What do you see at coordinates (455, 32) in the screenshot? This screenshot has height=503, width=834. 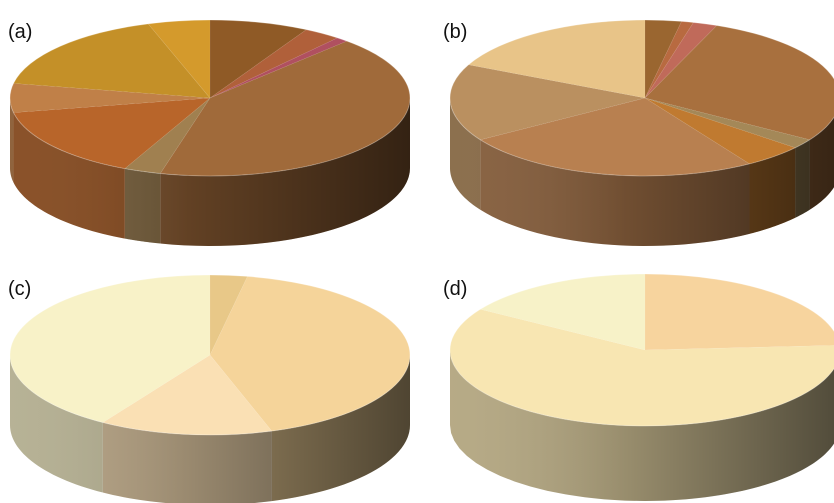 I see `panel-label-b: (b)` at bounding box center [455, 32].